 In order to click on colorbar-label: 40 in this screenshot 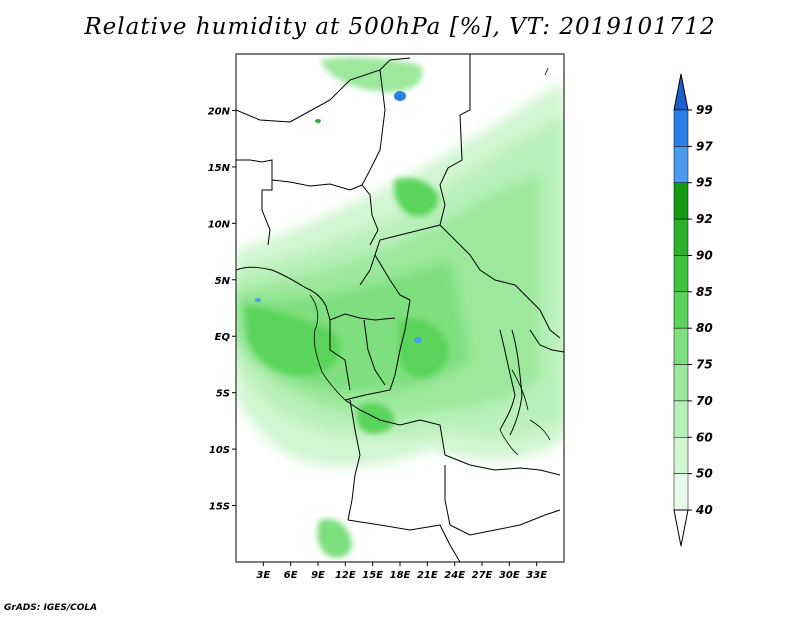, I will do `click(704, 510)`.